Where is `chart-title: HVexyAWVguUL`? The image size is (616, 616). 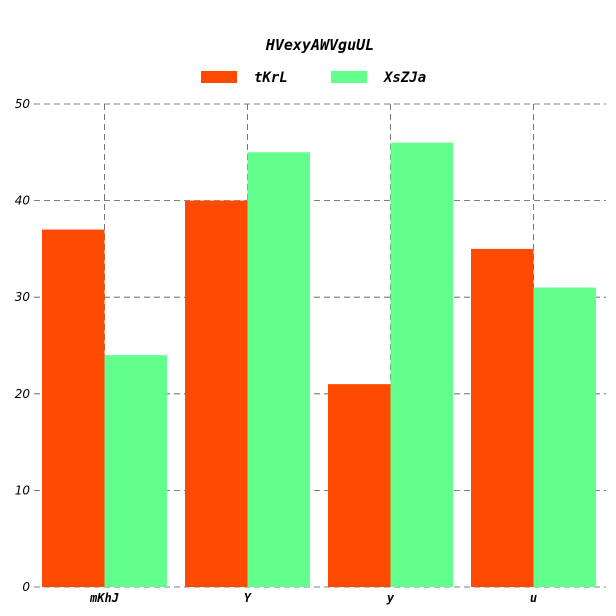
chart-title: HVexyAWVguUL is located at coordinates (319, 45).